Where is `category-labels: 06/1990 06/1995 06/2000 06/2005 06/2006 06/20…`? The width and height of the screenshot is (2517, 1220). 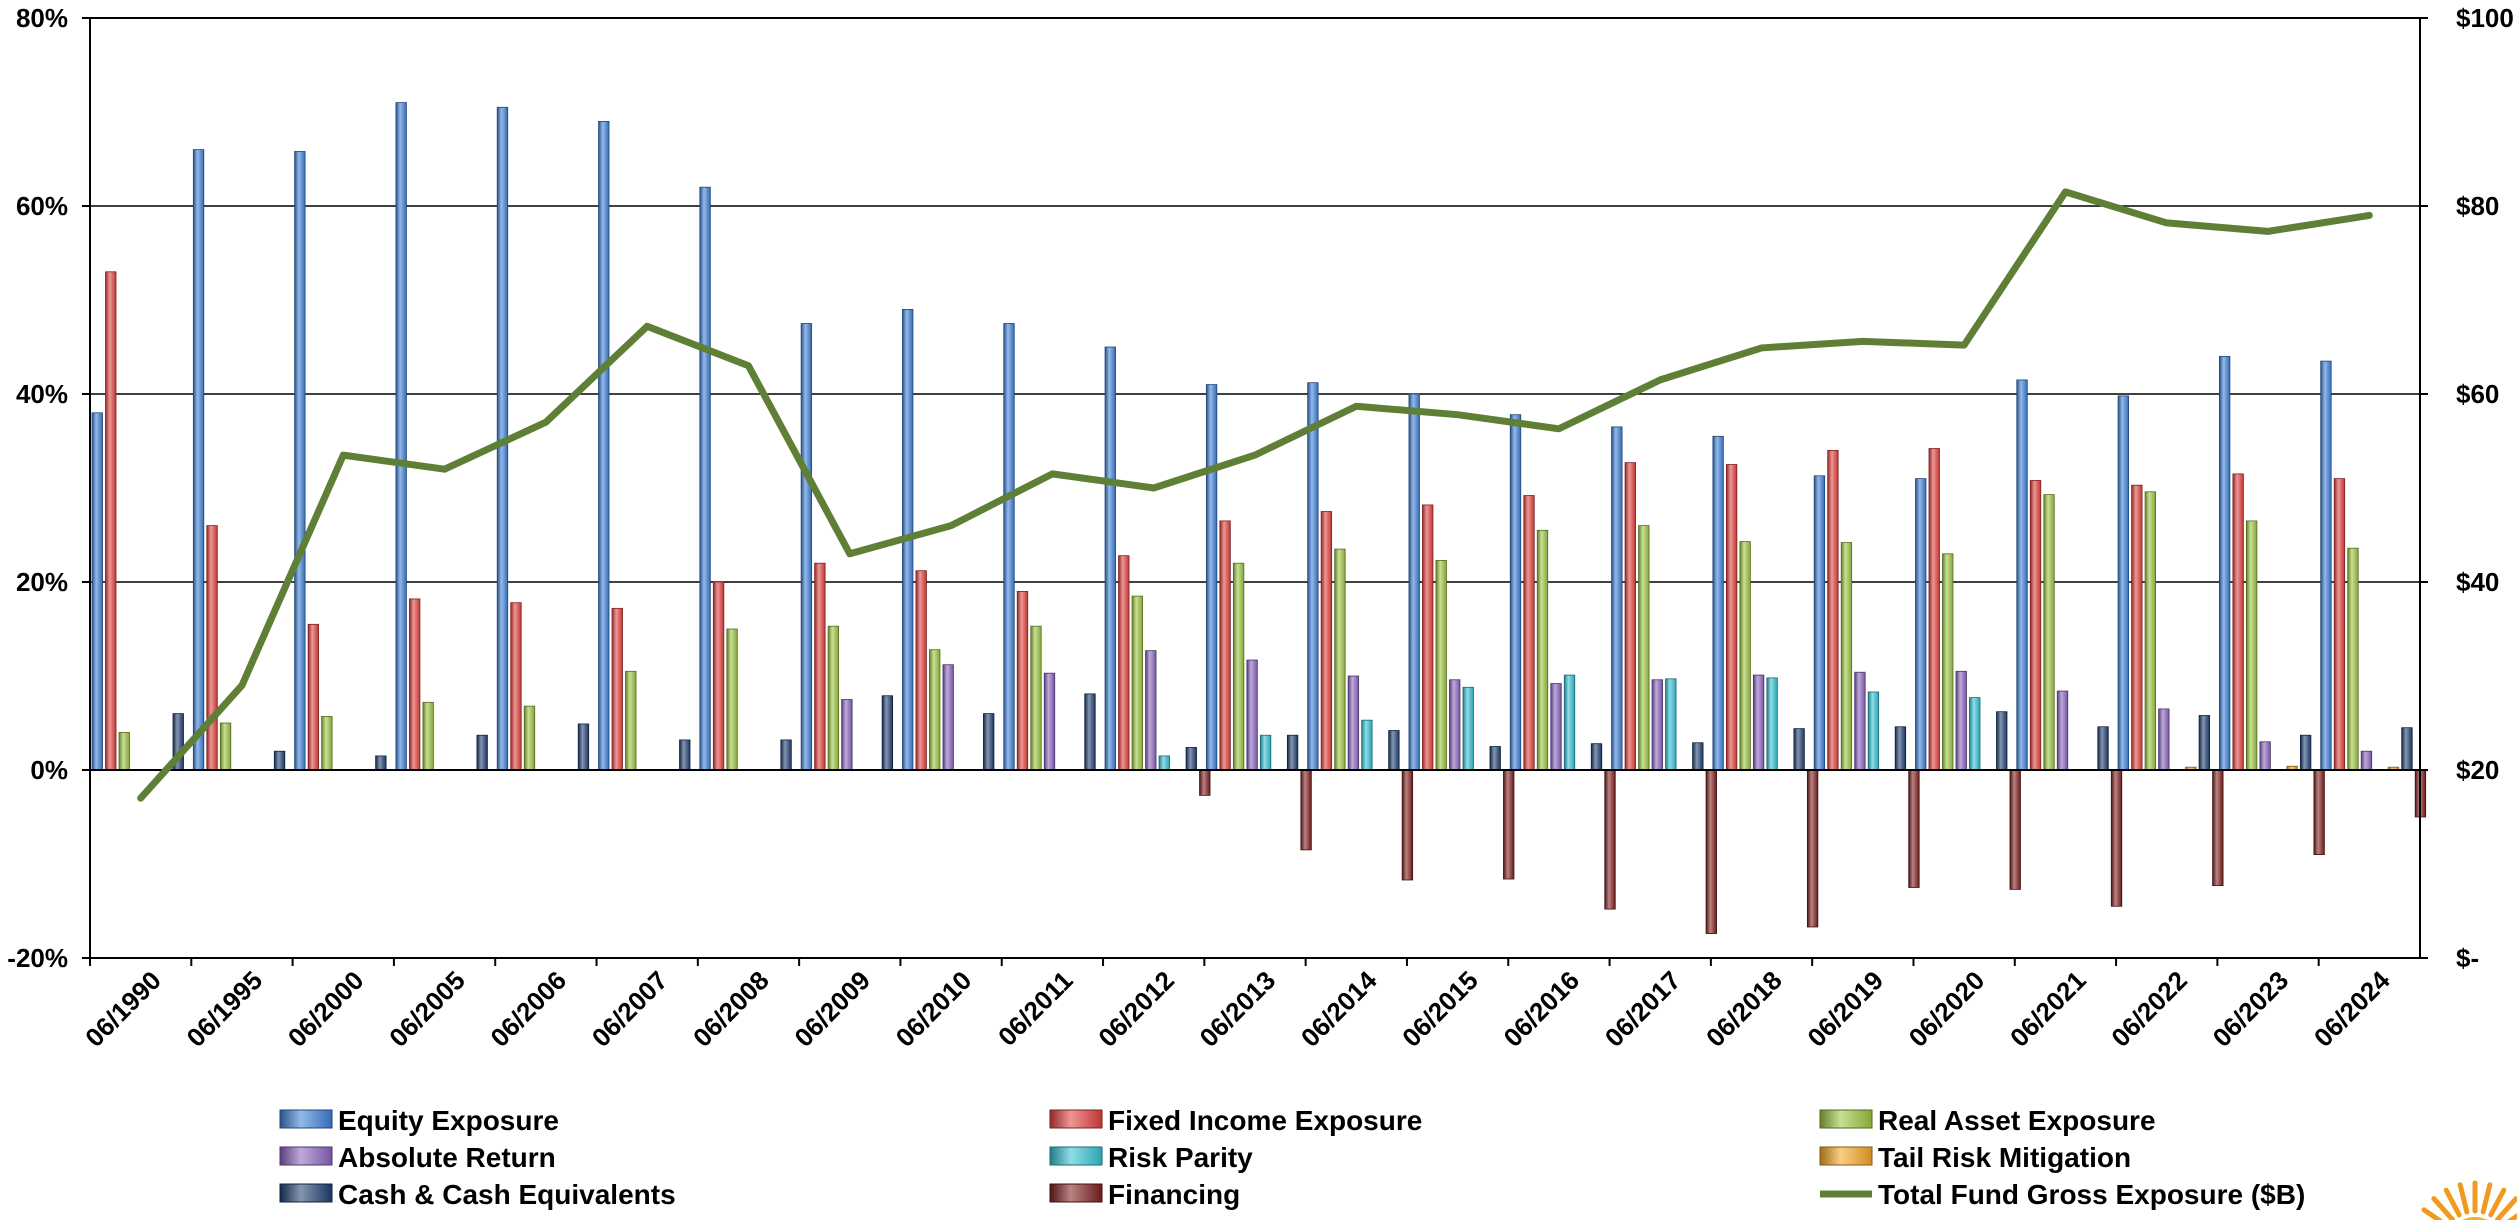 category-labels: 06/1990 06/1995 06/2000 06/2005 06/2006 06/20… is located at coordinates (1237, 1005).